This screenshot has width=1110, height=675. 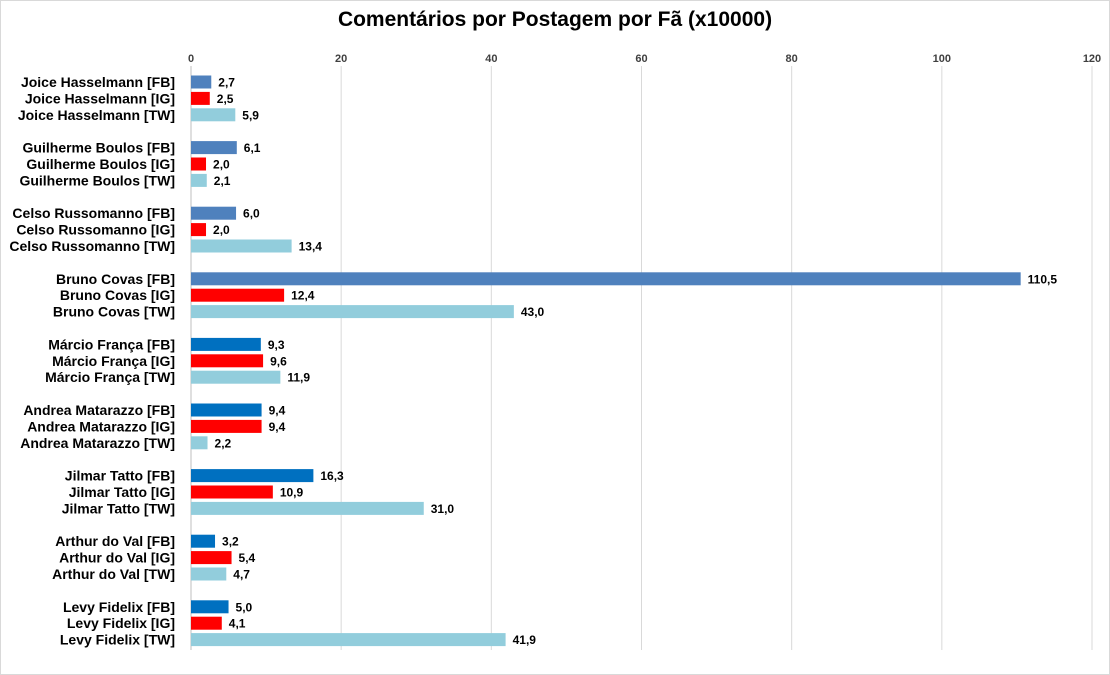 I want to click on x-tick-label: 120, so click(x=1092, y=59).